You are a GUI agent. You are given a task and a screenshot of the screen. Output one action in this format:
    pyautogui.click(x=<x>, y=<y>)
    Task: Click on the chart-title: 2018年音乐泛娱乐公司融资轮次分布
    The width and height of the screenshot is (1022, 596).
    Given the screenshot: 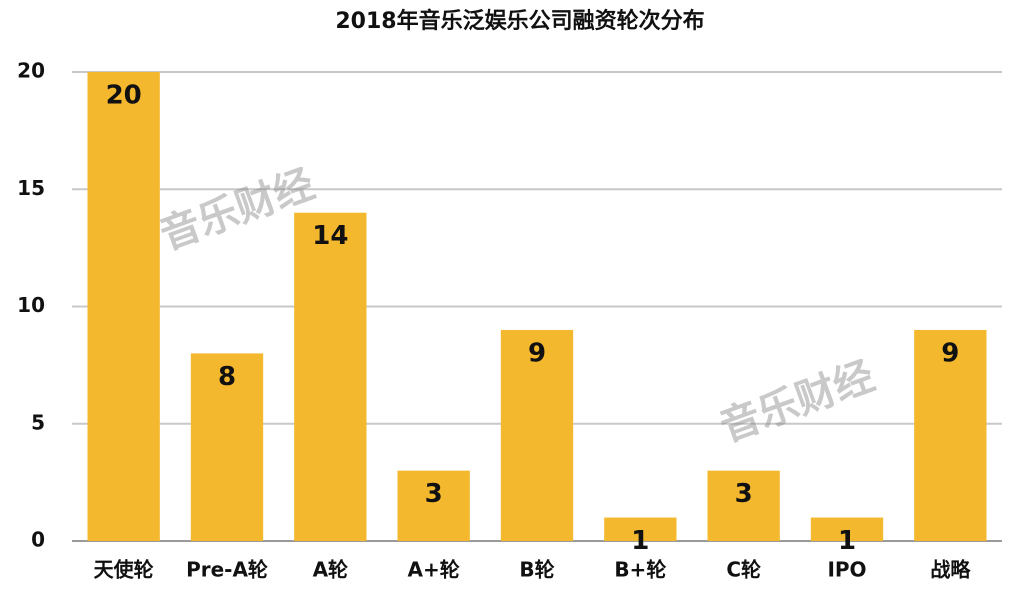 What is the action you would take?
    pyautogui.click(x=519, y=21)
    